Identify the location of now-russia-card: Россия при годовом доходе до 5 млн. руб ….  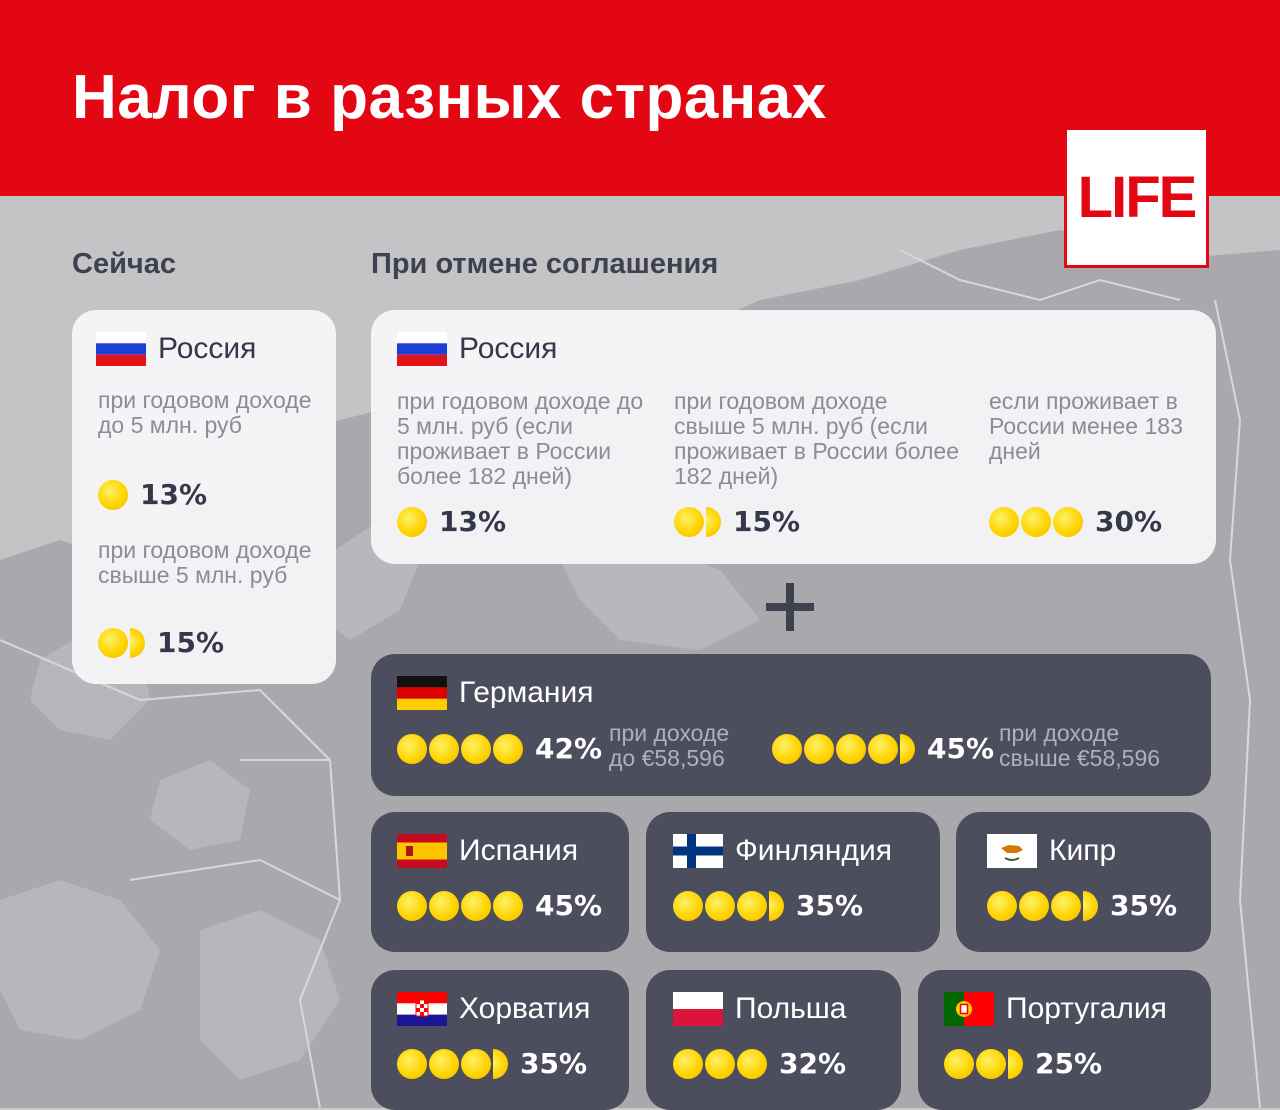
(204, 497).